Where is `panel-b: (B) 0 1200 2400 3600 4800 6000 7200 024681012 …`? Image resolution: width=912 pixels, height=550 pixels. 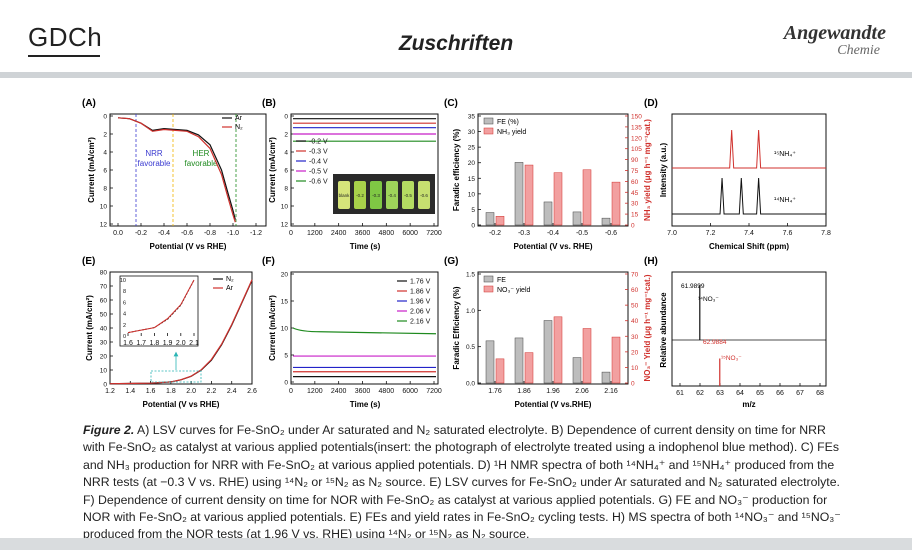 panel-b: (B) 0 1200 2400 3600 4800 6000 7200 024681012 … is located at coordinates (352, 174).